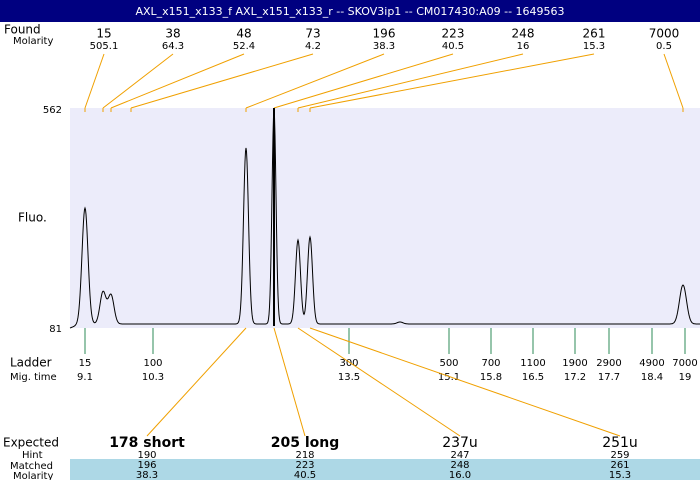 The image size is (700, 480). I want to click on ladder-time: 19, so click(685, 377).